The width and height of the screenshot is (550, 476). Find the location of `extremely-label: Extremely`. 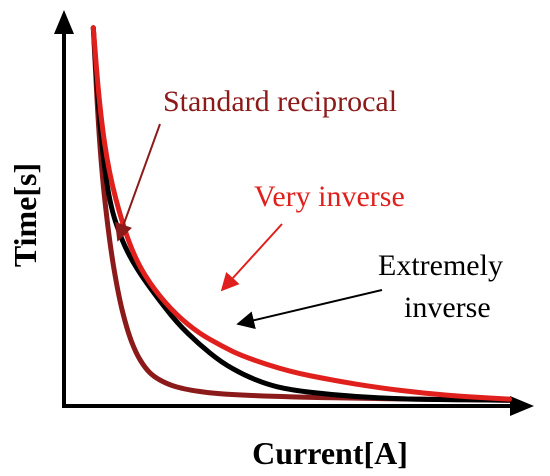

extremely-label: Extremely is located at coordinates (440, 265).